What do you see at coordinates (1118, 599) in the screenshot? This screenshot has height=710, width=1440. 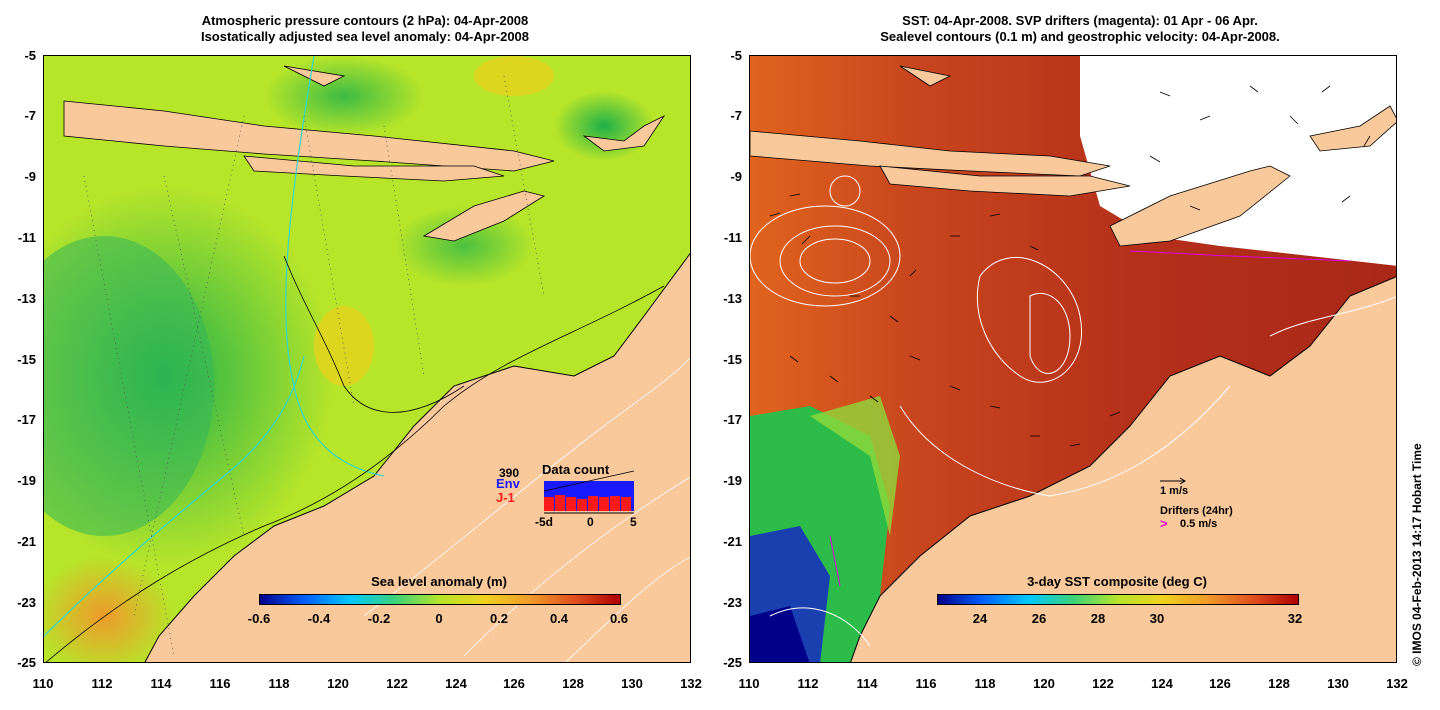 I see `sst-colorbar` at bounding box center [1118, 599].